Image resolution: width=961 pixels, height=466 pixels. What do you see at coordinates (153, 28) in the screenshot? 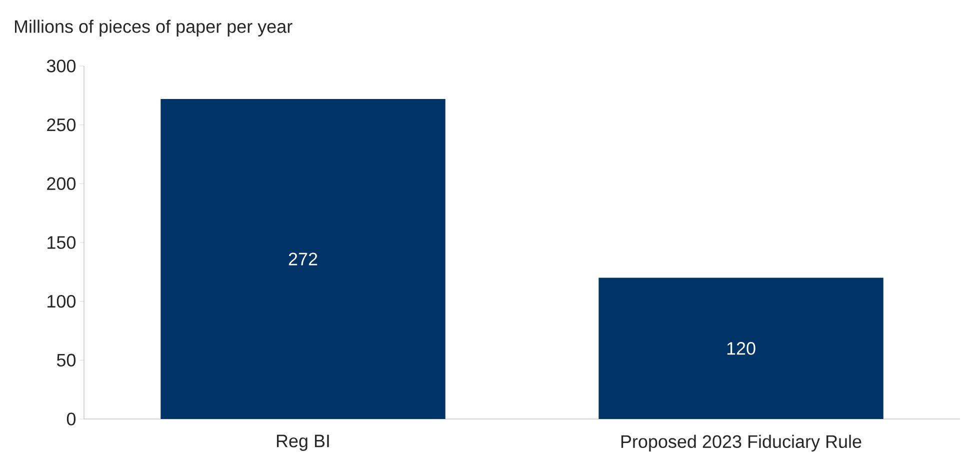
I see `y-axis-title: Millions of pieces of paper per year` at bounding box center [153, 28].